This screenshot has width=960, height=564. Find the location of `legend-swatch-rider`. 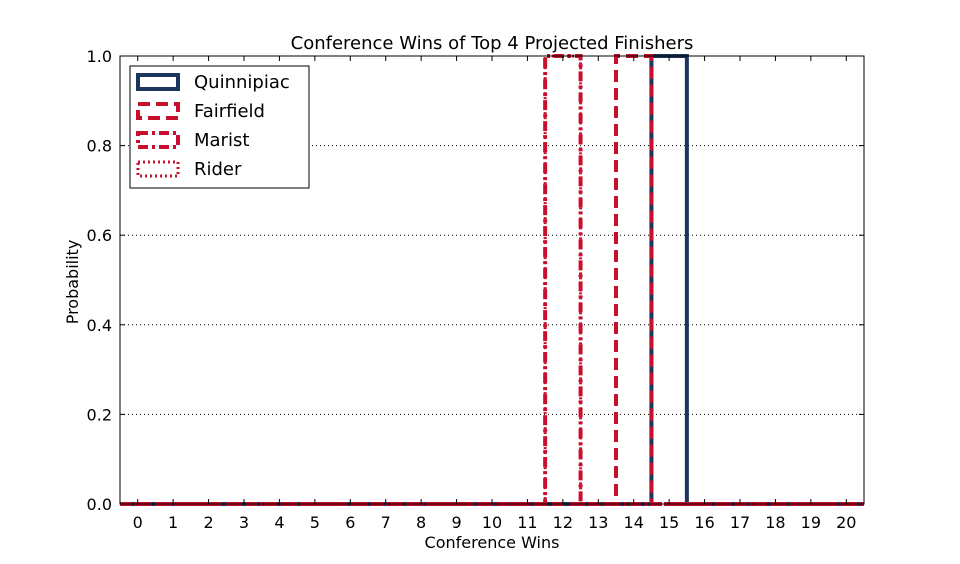

legend-swatch-rider is located at coordinates (158, 169).